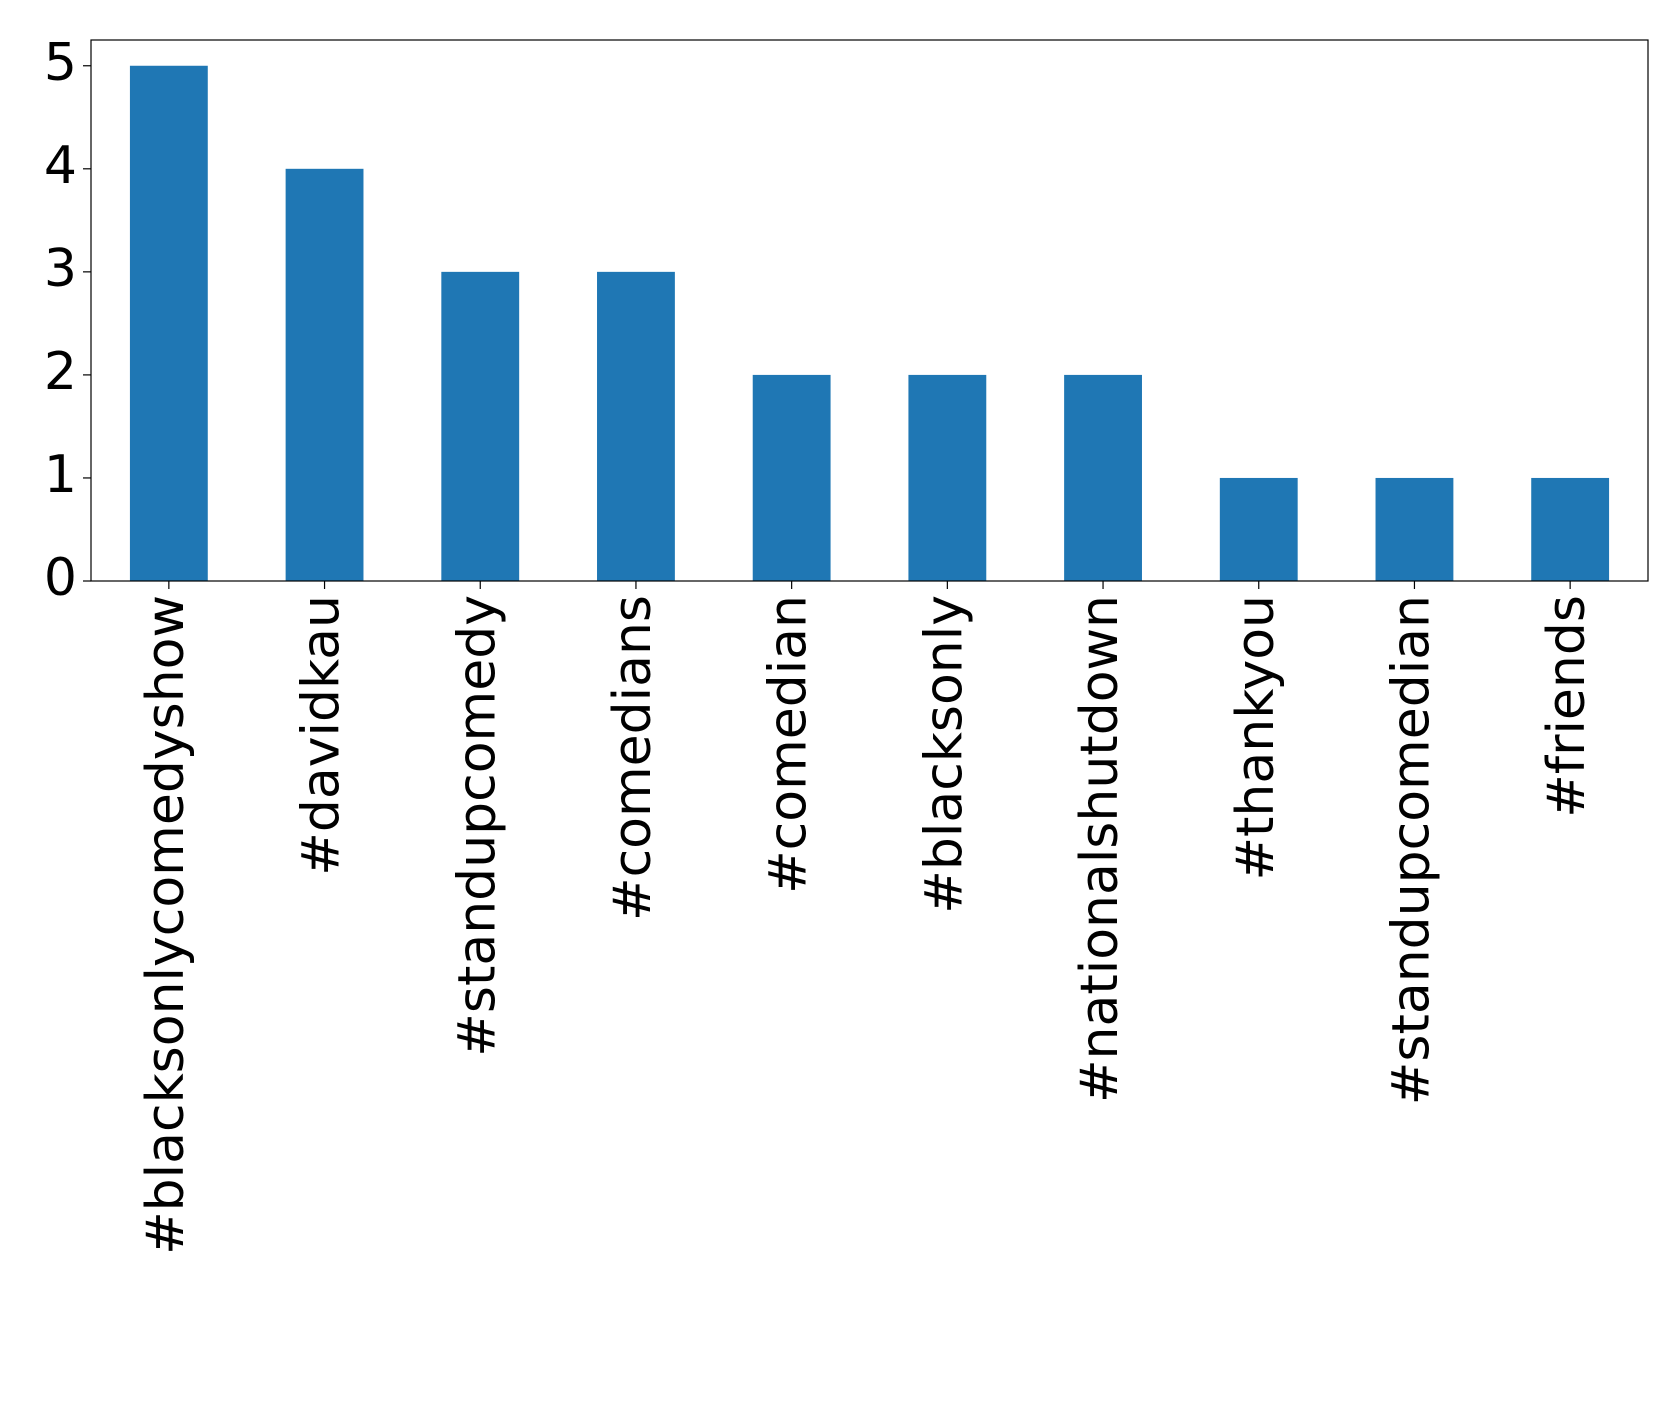 The image size is (1679, 1421). What do you see at coordinates (60, 269) in the screenshot?
I see `y-tick-label: 3` at bounding box center [60, 269].